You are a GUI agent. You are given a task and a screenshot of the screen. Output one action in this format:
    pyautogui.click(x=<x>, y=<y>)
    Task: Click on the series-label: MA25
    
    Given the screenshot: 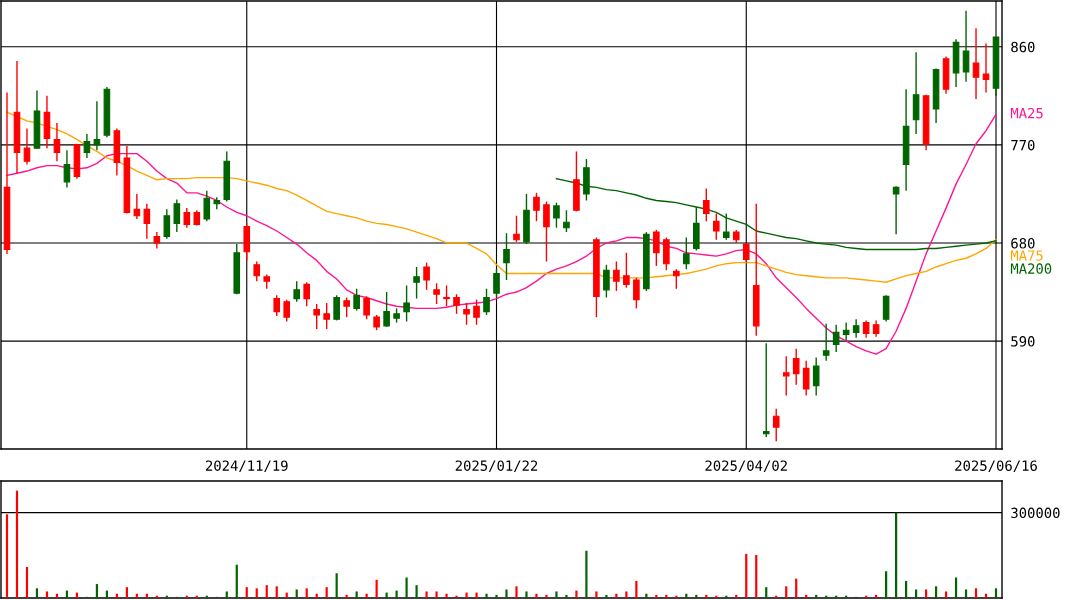 What is the action you would take?
    pyautogui.click(x=1026, y=113)
    